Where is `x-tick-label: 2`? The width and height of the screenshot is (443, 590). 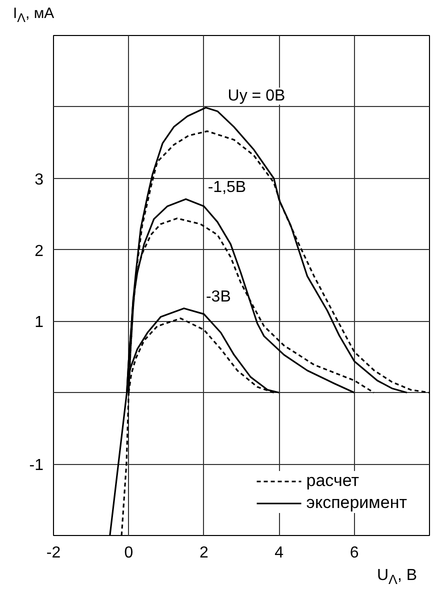 x-tick-label: 2 is located at coordinates (203, 553).